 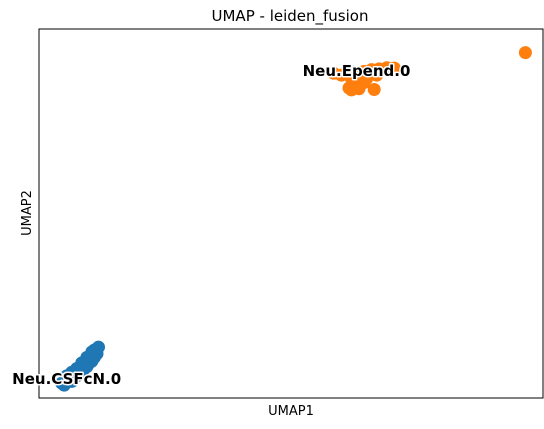 What do you see at coordinates (357, 71) in the screenshot?
I see `cluster-label: Neu.Epend.0` at bounding box center [357, 71].